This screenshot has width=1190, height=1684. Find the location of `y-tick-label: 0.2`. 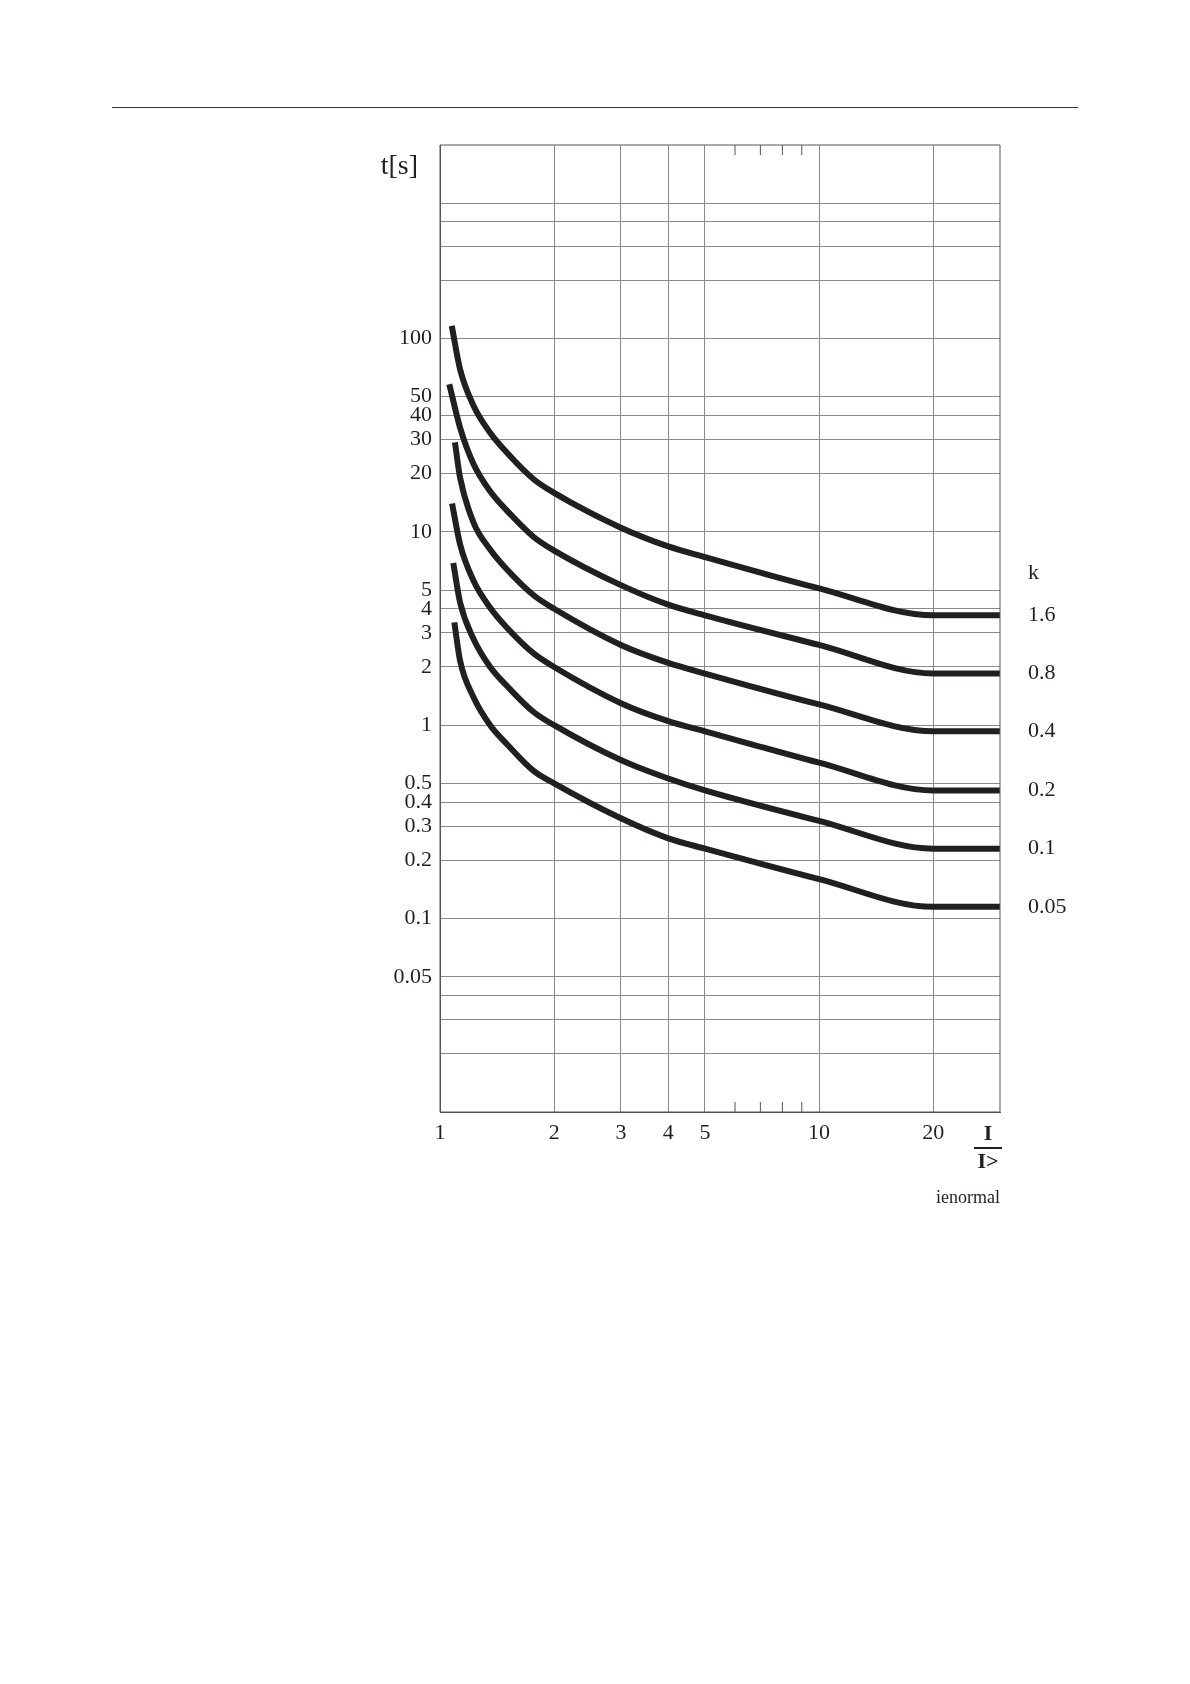

y-tick-label: 0.2 is located at coordinates (418, 859).